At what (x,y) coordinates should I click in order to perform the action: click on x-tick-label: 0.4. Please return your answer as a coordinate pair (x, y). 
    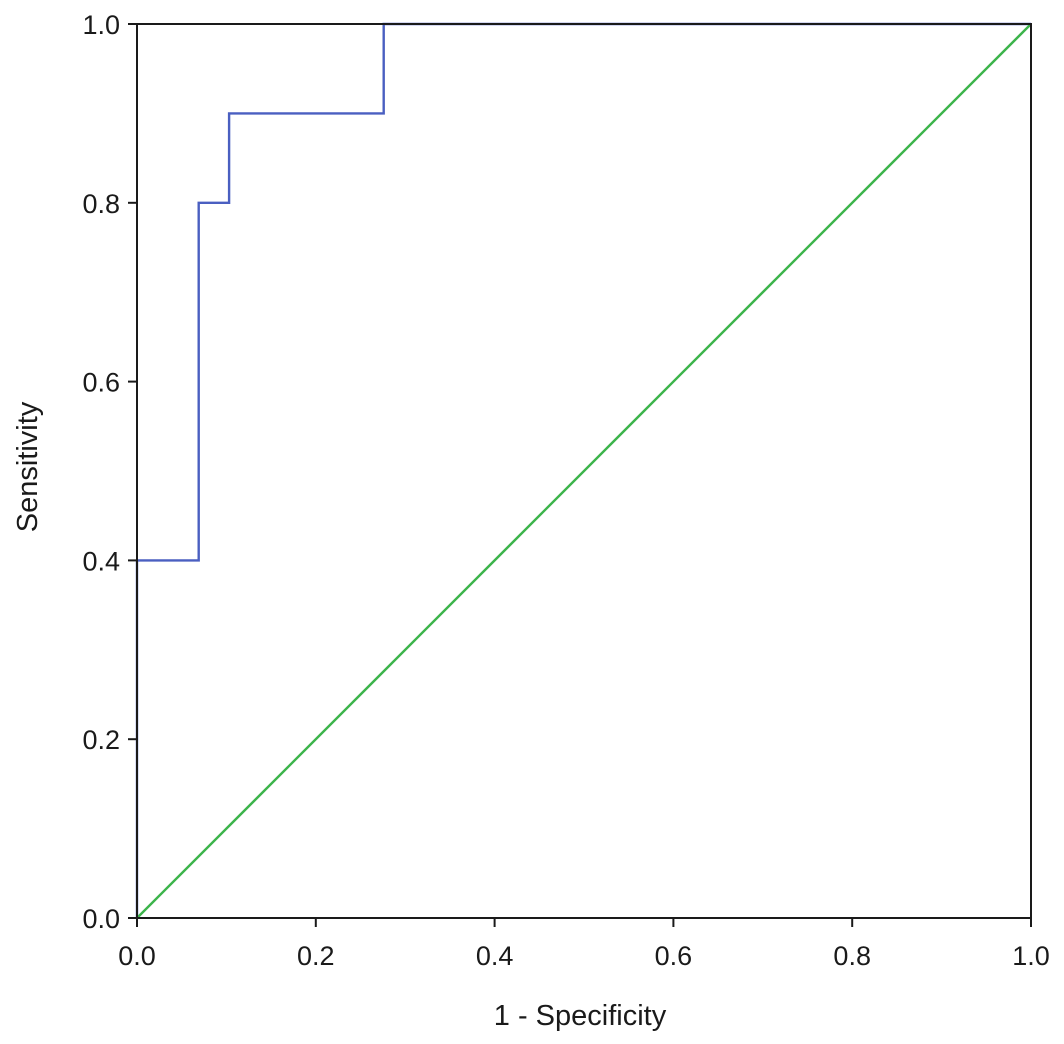
    Looking at the image, I should click on (495, 956).